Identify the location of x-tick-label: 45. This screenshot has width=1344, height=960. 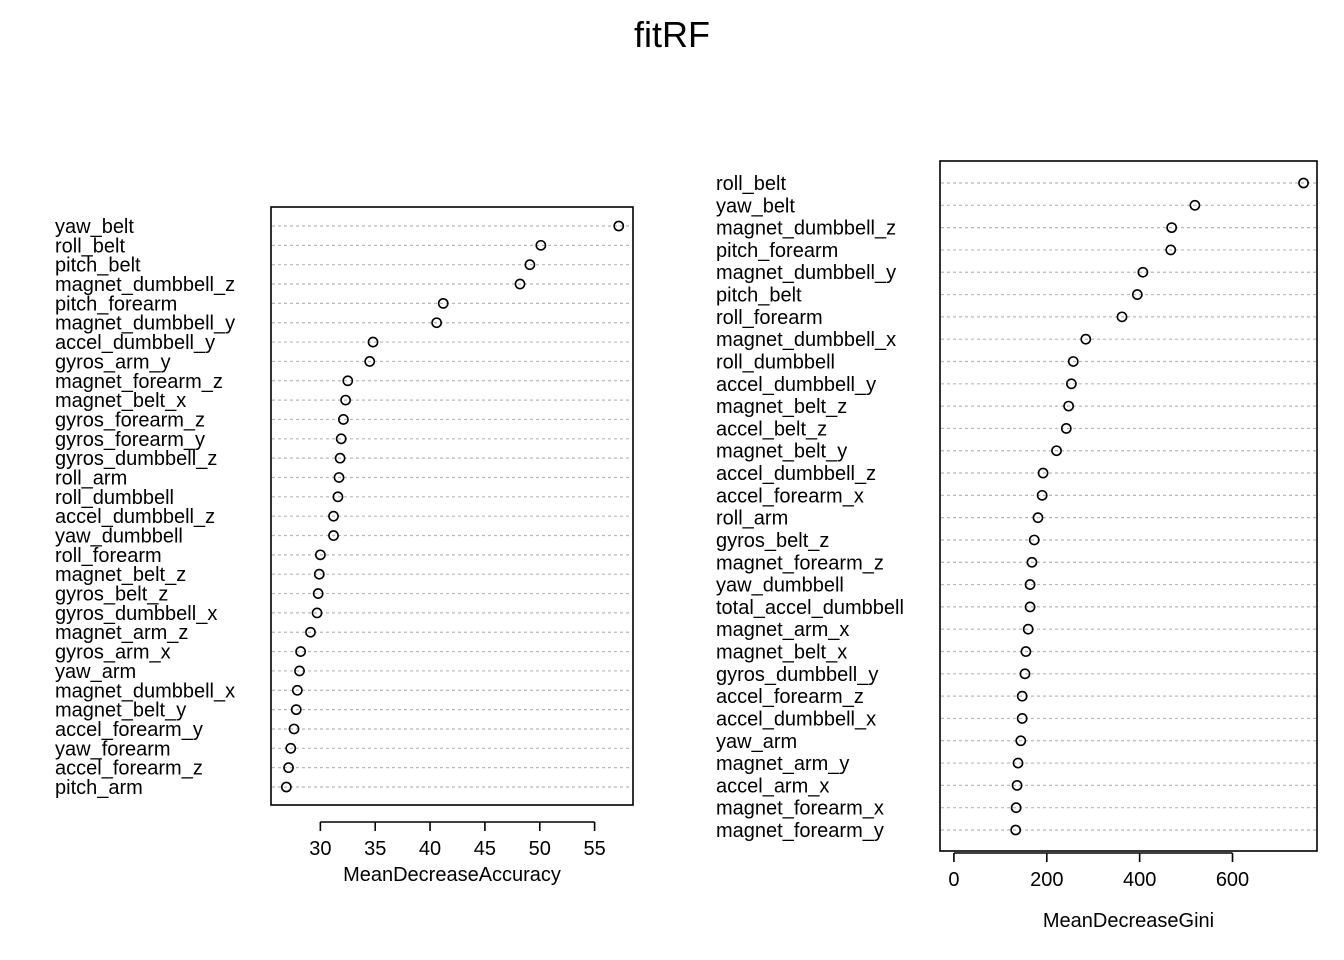
(485, 849).